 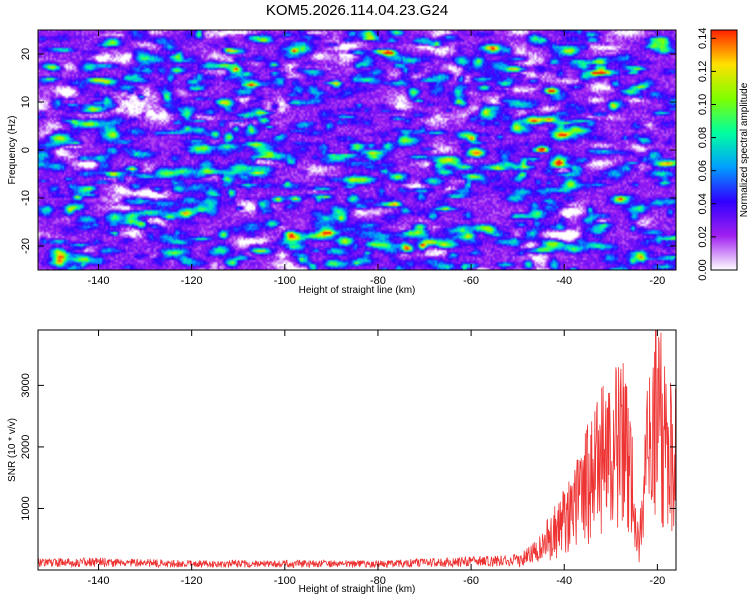 What do you see at coordinates (99, 281) in the screenshot?
I see `heatmap-x-tick-label: -140` at bounding box center [99, 281].